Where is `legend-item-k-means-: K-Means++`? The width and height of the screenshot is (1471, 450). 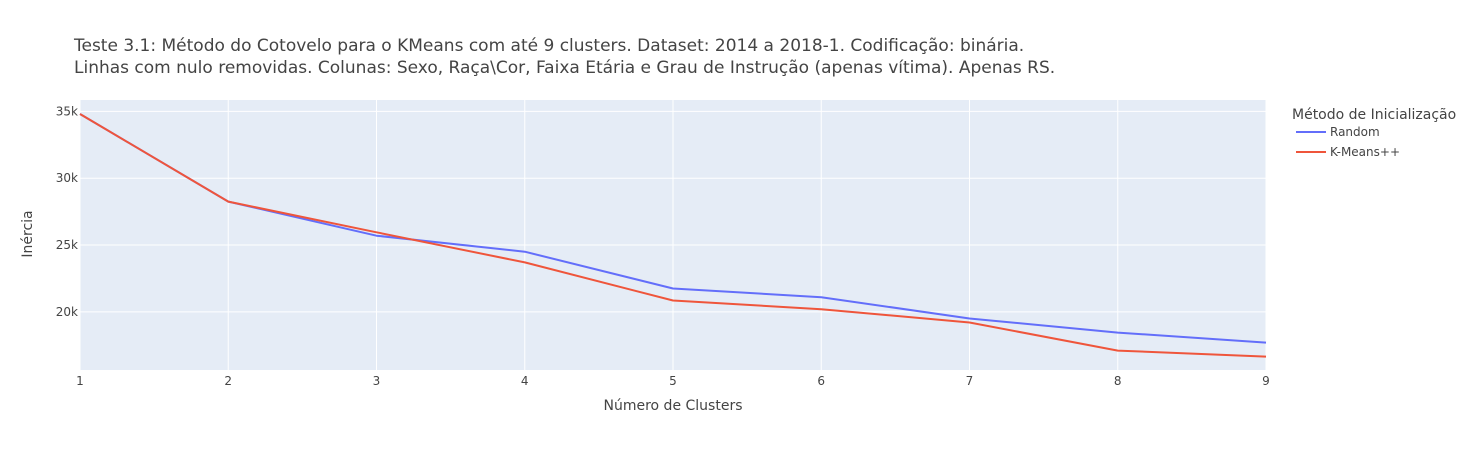
legend-item-k-means-: K-Means++ is located at coordinates (1348, 152).